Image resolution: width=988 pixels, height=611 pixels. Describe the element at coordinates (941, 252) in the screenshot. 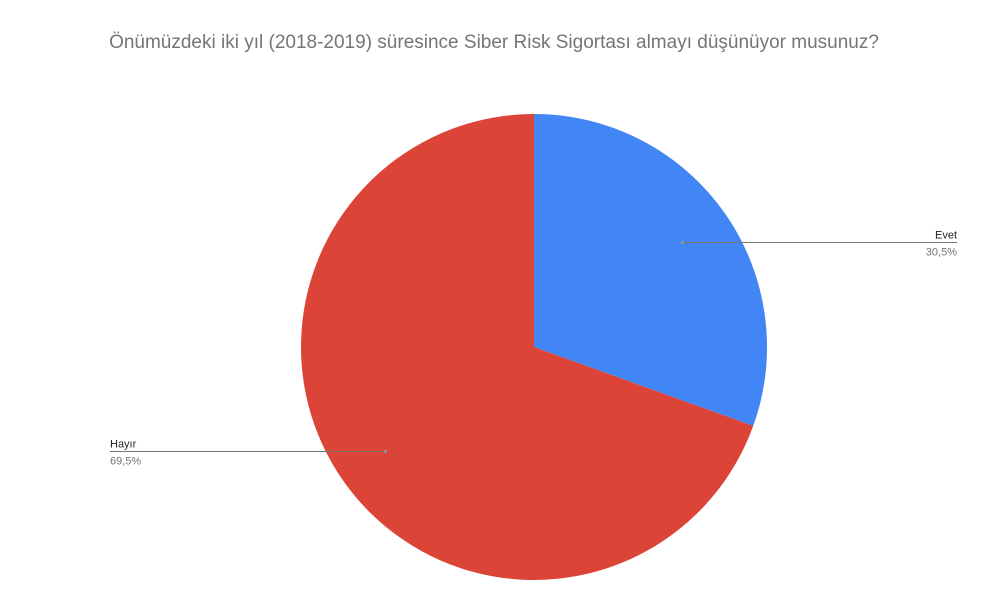

I see `slice-value-evet: 30,5%` at that location.